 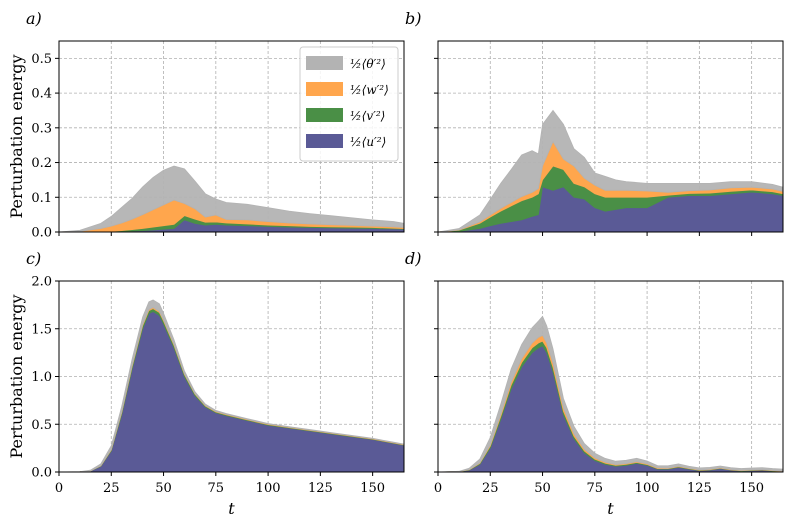 I want to click on legend-swatch-v, so click(x=324, y=115).